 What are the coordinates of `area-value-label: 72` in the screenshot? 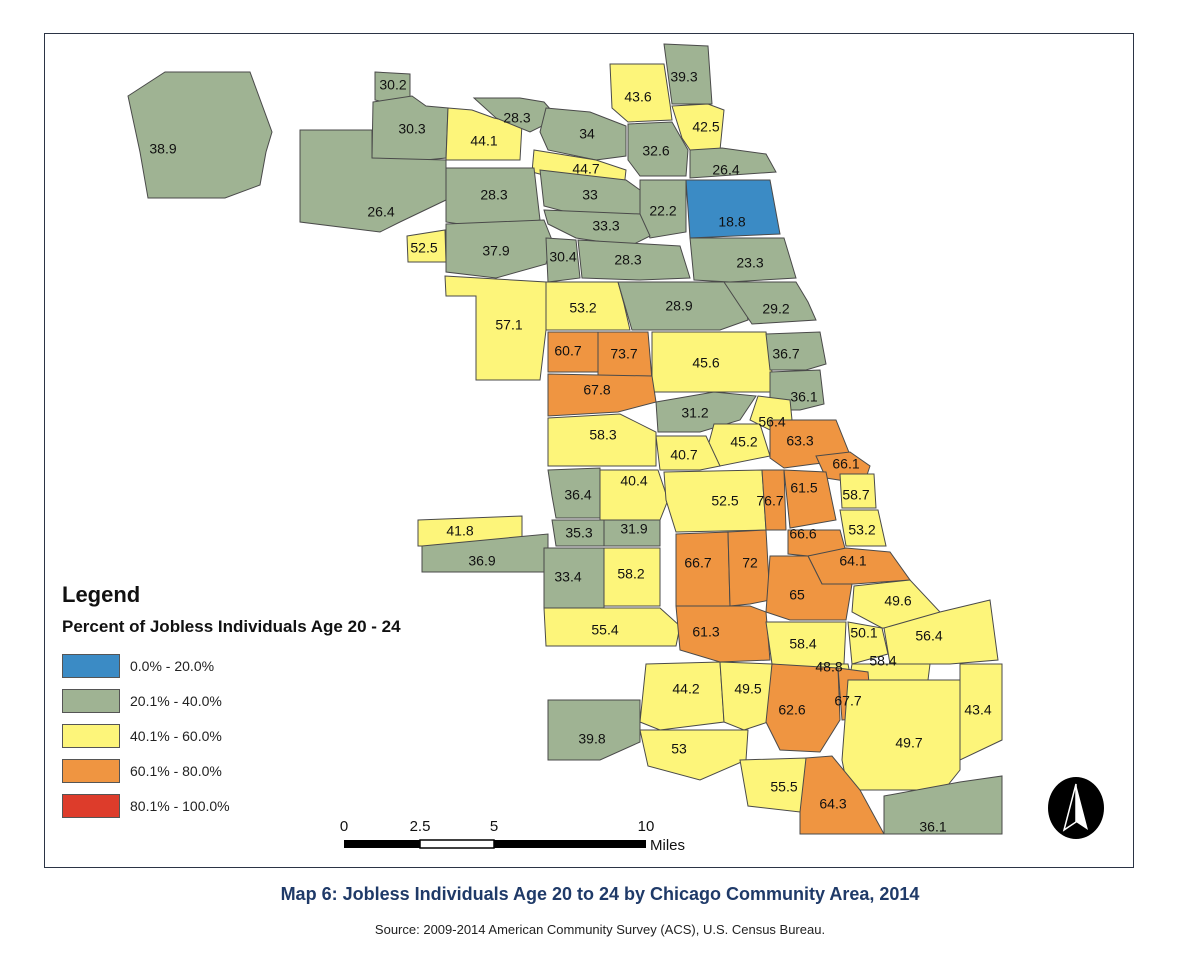 It's located at (750, 563).